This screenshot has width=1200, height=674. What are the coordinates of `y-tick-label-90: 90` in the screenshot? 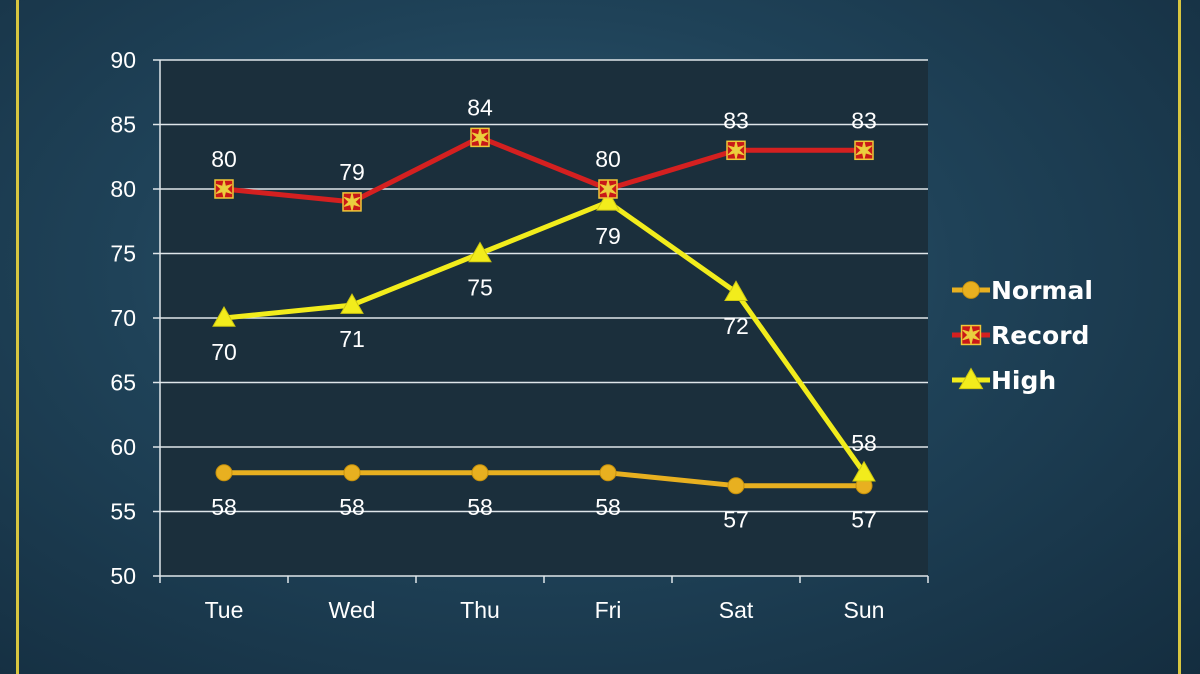 It's located at (123, 60).